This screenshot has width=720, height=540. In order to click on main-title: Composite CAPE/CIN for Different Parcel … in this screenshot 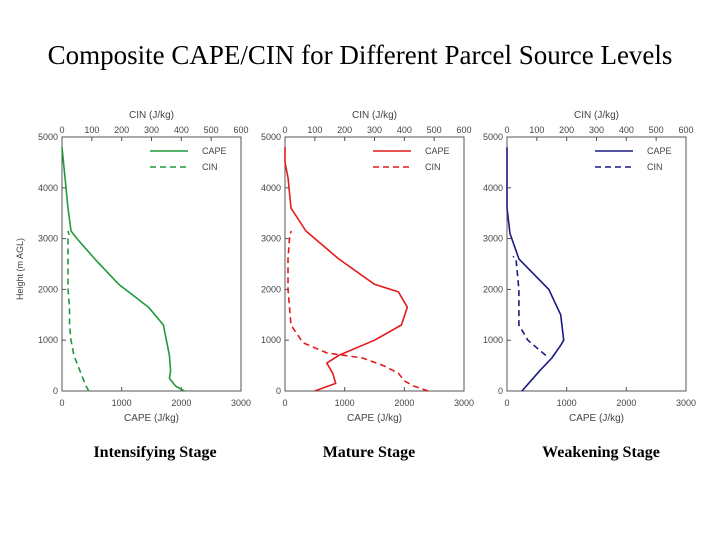, I will do `click(360, 55)`.